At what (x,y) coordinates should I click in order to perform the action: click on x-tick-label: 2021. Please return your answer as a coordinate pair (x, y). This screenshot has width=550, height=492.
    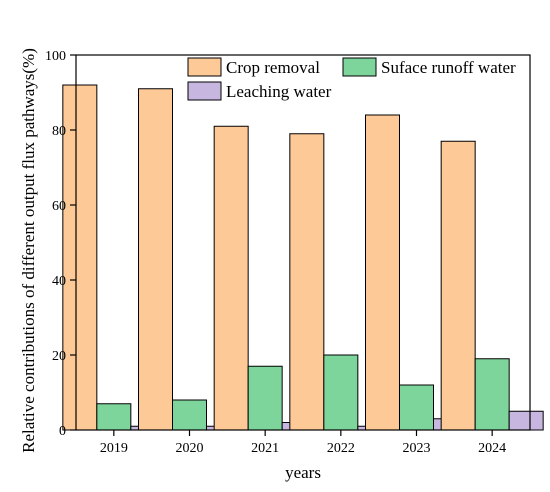
    Looking at the image, I should click on (265, 448).